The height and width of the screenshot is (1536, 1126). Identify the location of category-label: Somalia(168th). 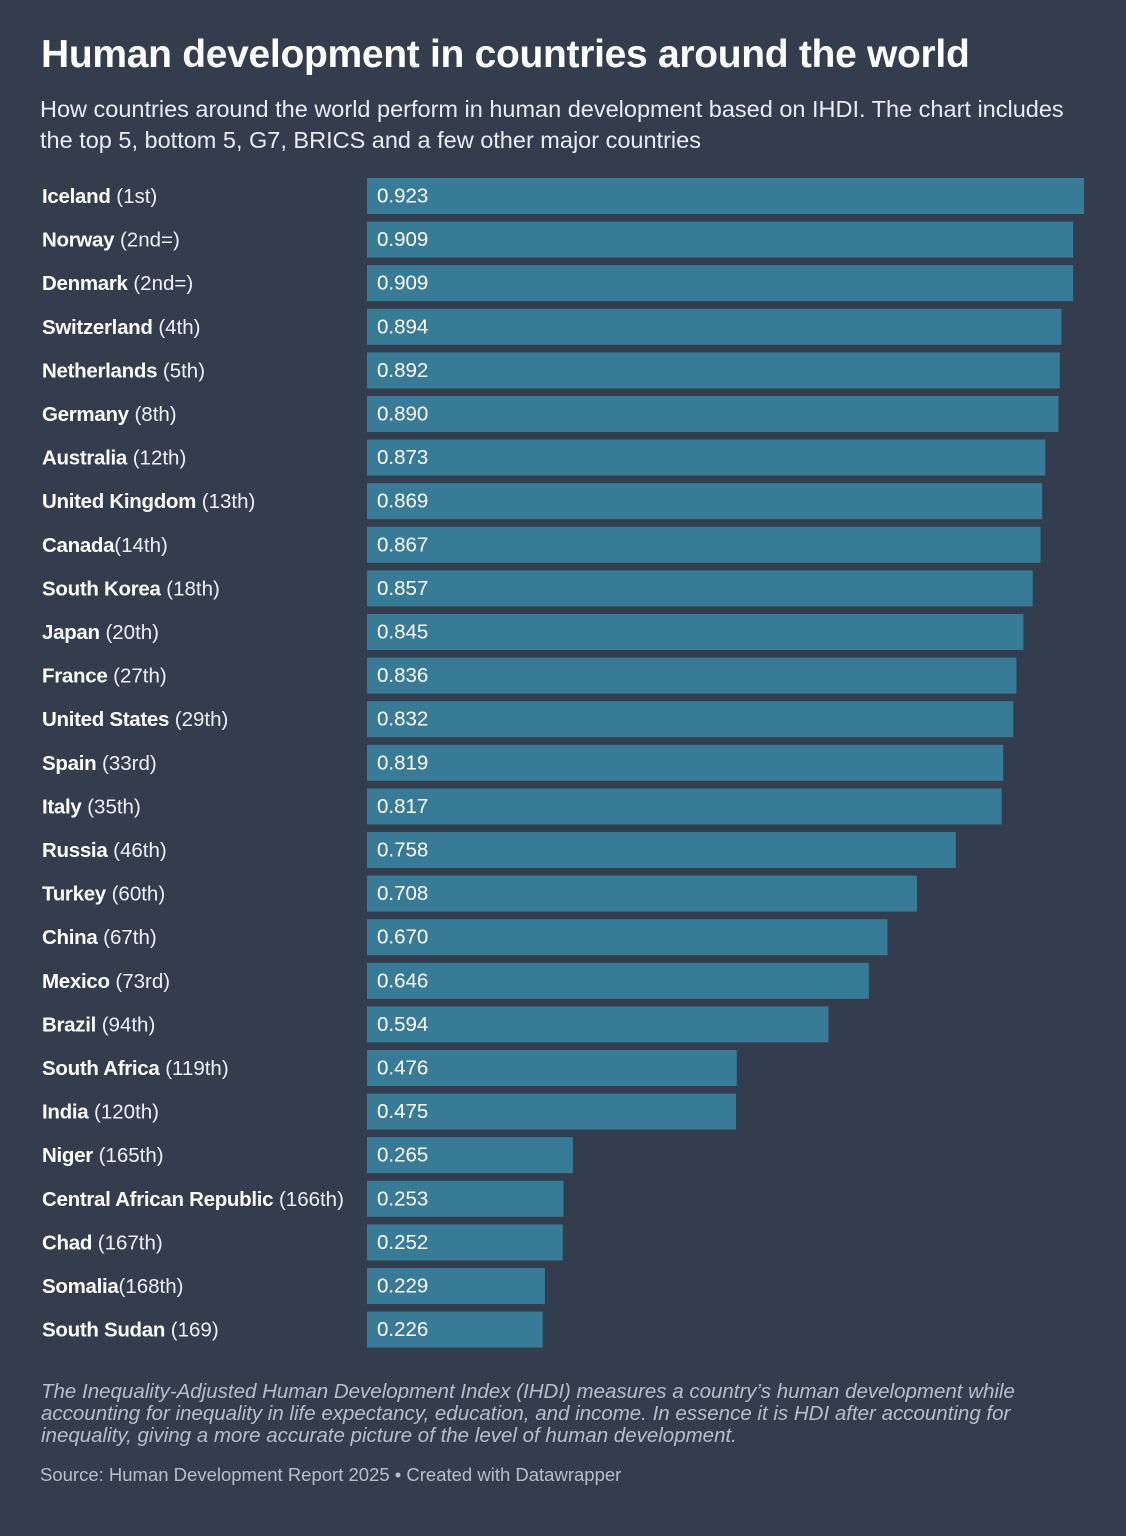
(113, 1286).